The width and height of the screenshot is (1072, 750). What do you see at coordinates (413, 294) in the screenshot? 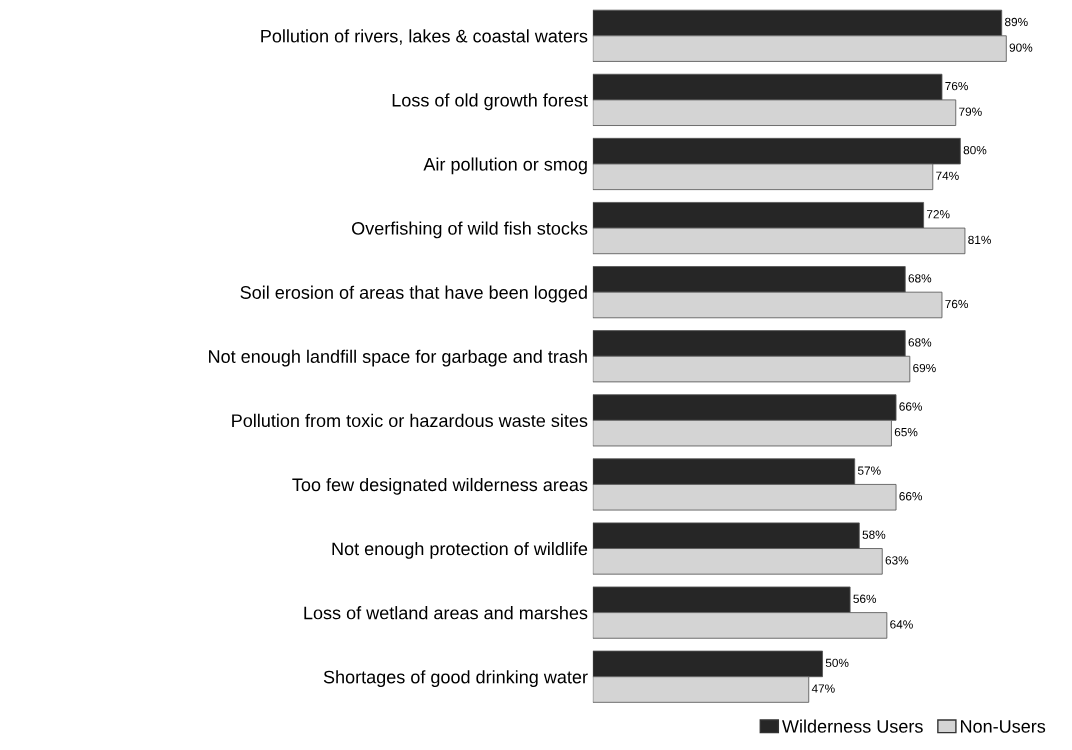
I see `y-tick-label: Soil erosion of areas that have been logged` at bounding box center [413, 294].